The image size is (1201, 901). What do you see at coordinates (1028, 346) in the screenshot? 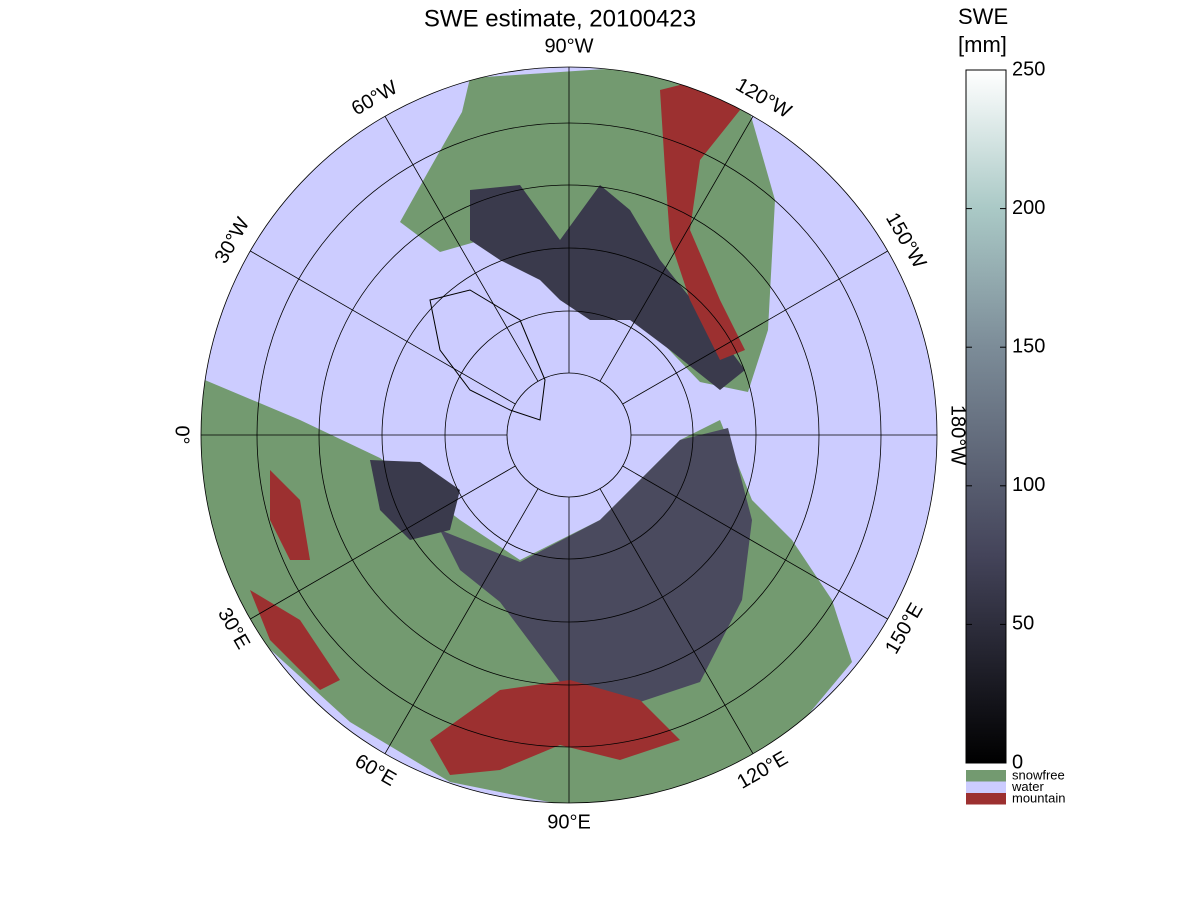
I see `tick-label: 150` at bounding box center [1028, 346].